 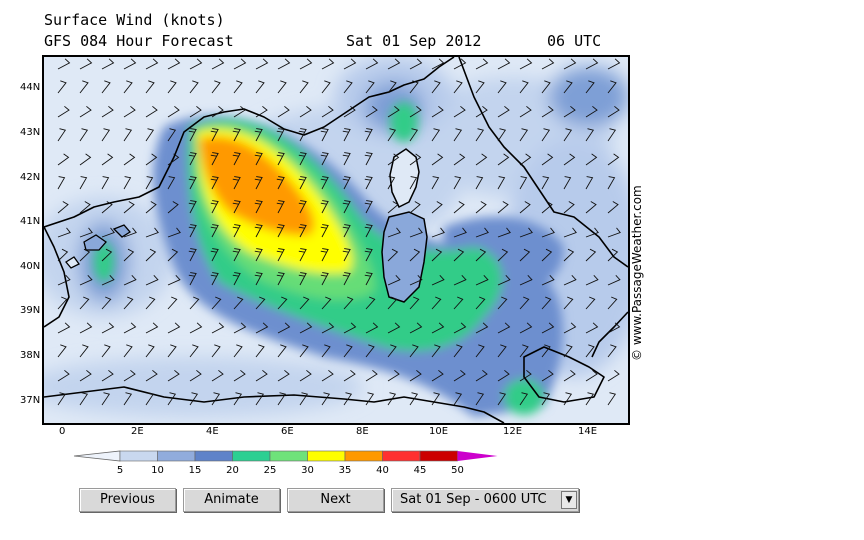 I want to click on forecast-time-select: Sat 01 Sep - 0600 UTC ▼, so click(x=485, y=500).